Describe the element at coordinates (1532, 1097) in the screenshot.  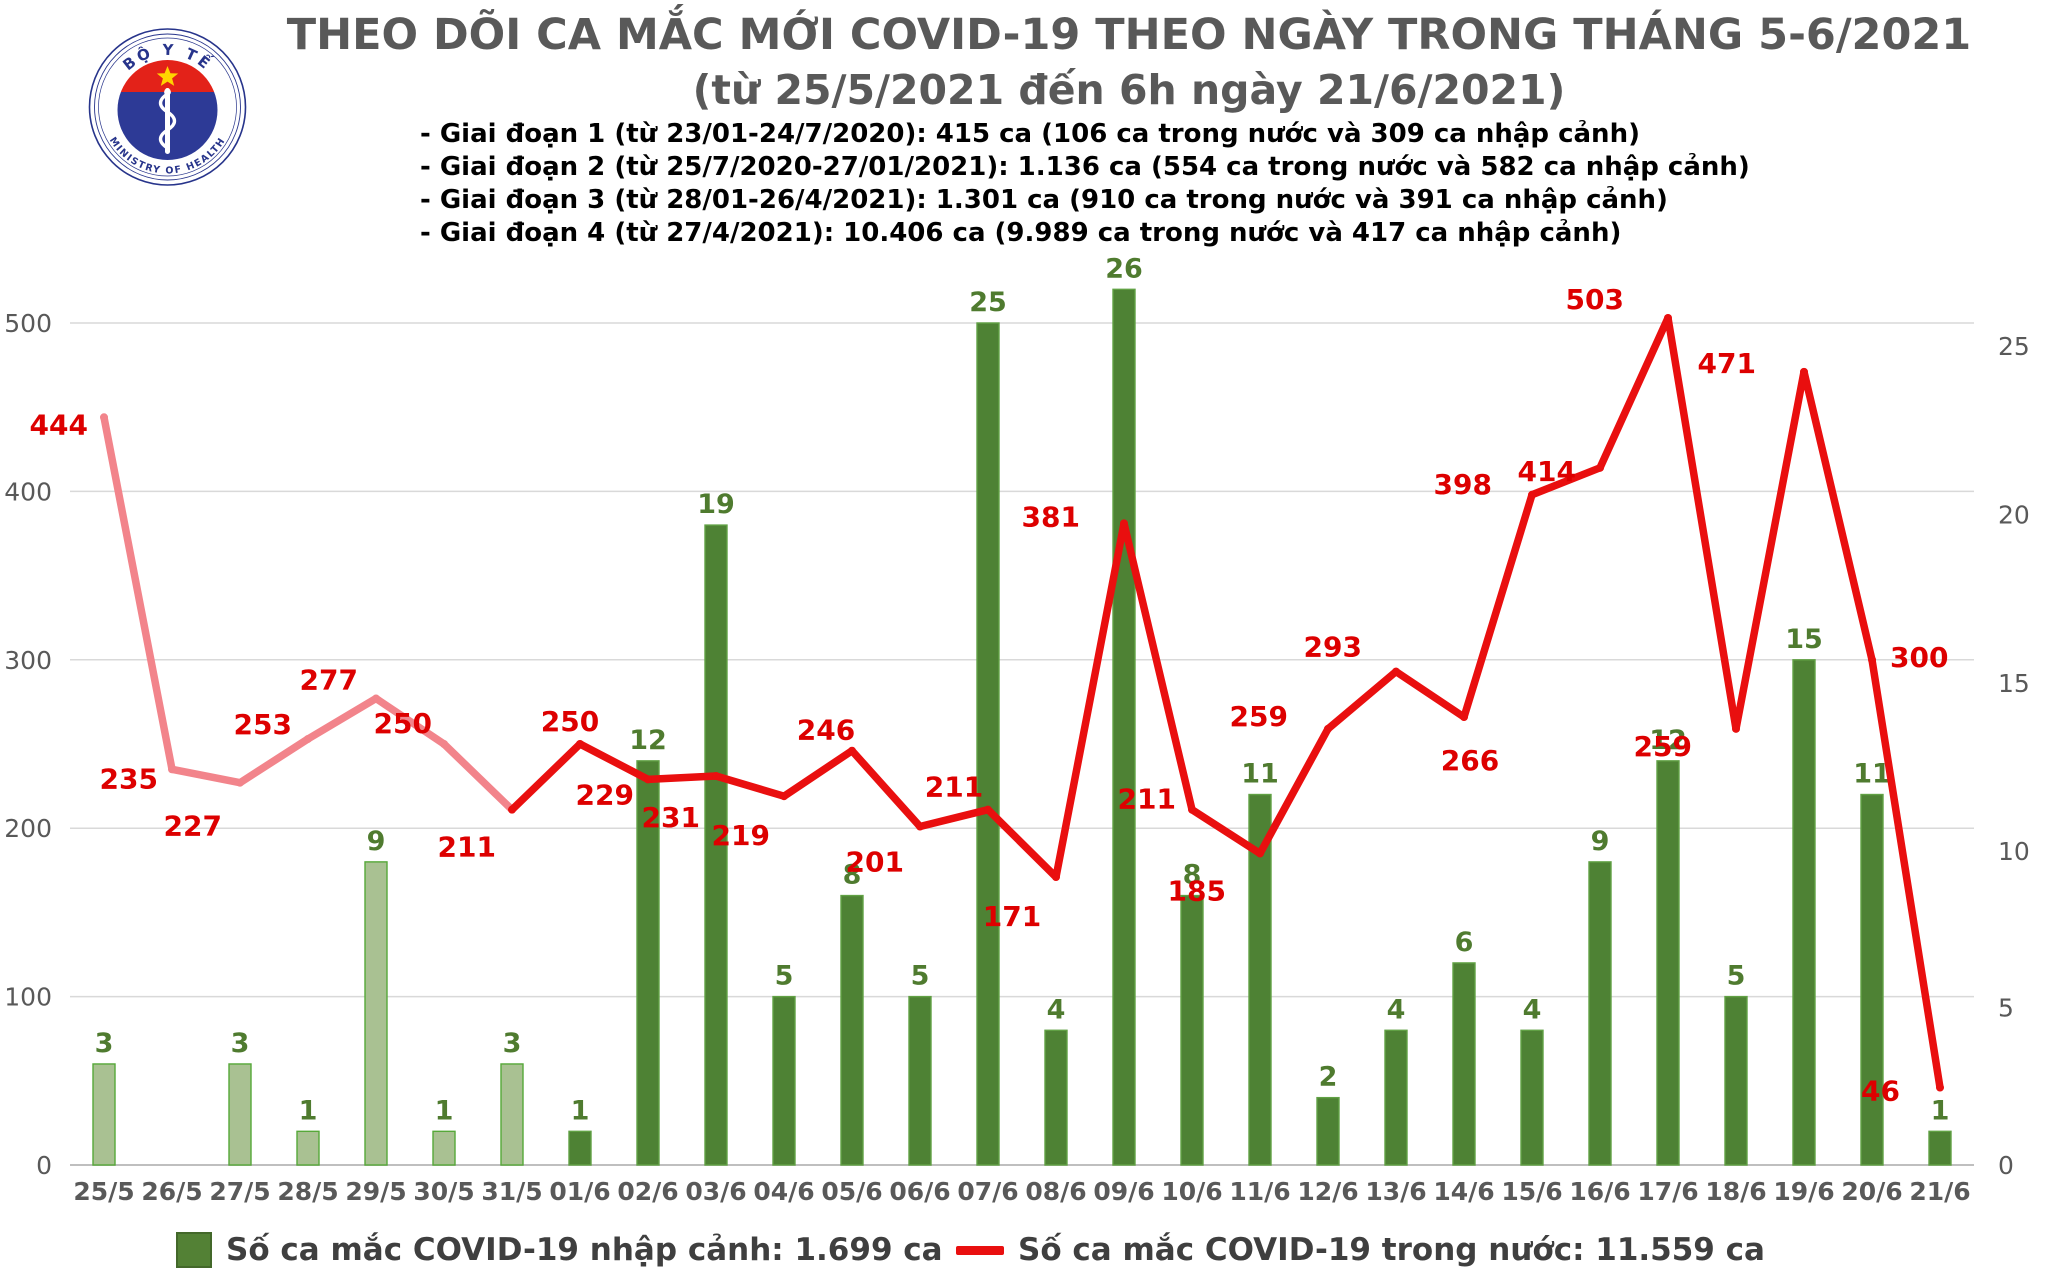
I see `bar-15/6` at that location.